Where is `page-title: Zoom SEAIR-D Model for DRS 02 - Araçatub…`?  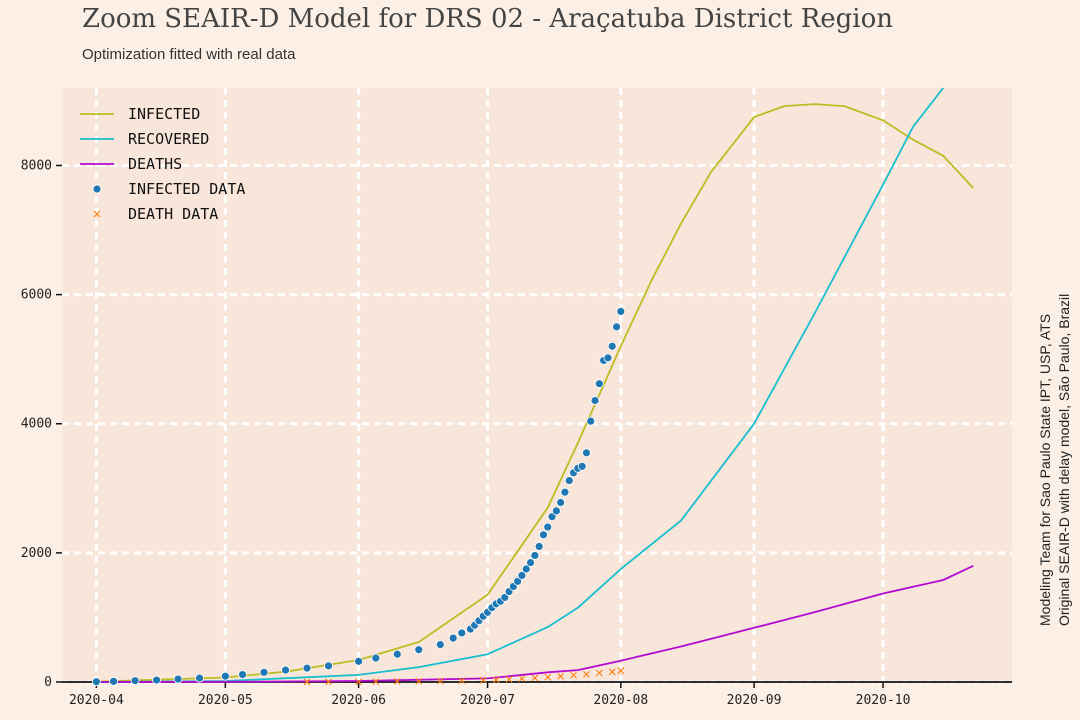 page-title: Zoom SEAIR-D Model for DRS 02 - Araçatub… is located at coordinates (488, 19).